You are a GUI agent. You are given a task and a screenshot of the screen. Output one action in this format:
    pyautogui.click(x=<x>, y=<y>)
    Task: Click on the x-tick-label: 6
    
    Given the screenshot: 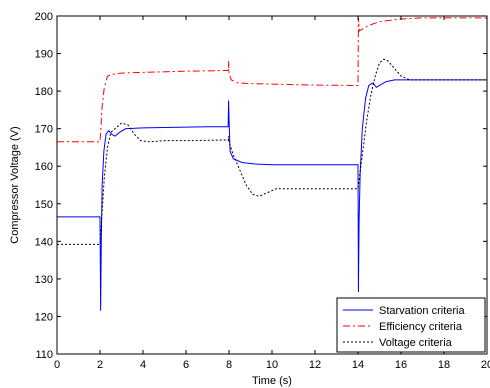 What is the action you would take?
    pyautogui.click(x=186, y=365)
    